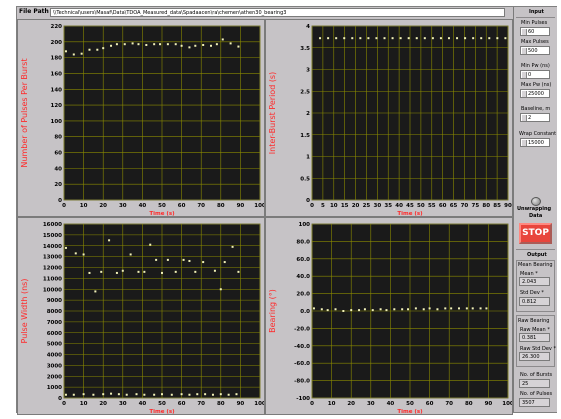 This screenshot has width=561, height=419. Describe the element at coordinates (57, 59) in the screenshot. I see `y-tick-label: 180` at that location.